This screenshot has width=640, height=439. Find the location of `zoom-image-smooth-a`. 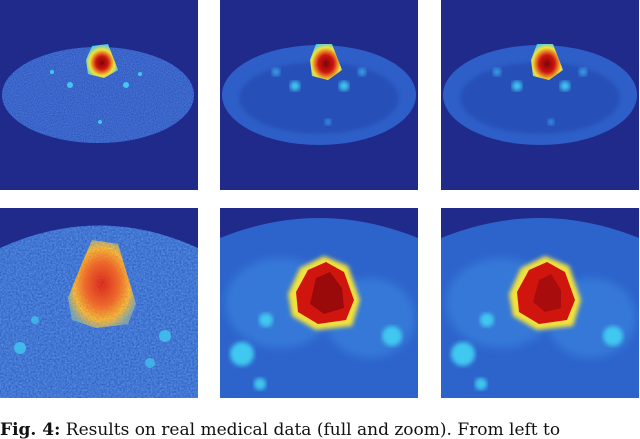

zoom-image-smooth-a is located at coordinates (319, 303).